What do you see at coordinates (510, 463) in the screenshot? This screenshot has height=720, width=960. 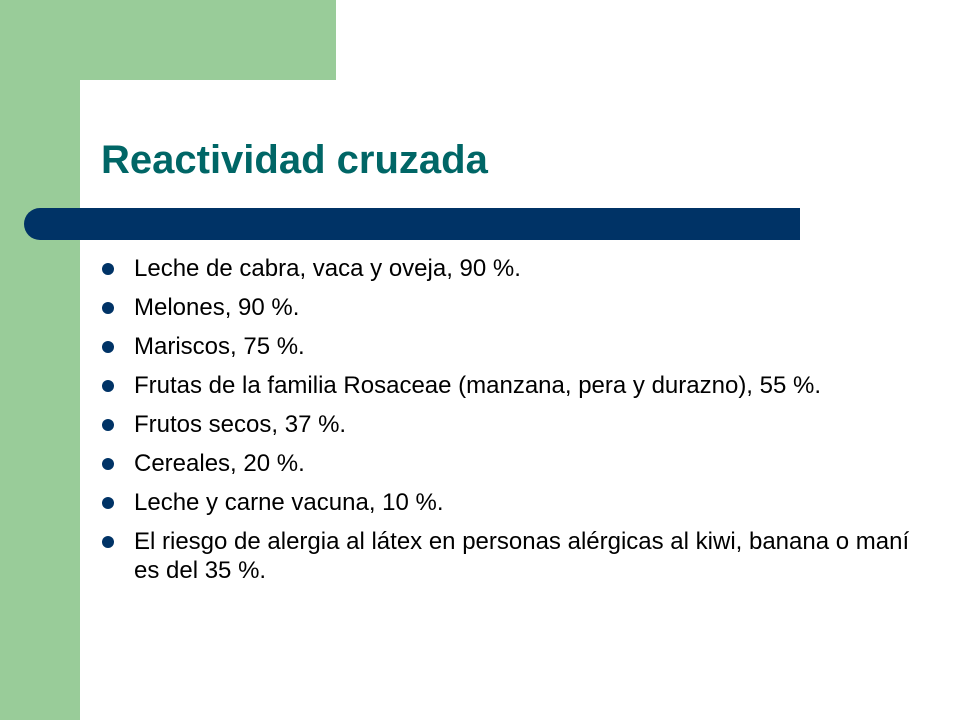 I see `bullet-item: Cereales, 20 %.` at bounding box center [510, 463].